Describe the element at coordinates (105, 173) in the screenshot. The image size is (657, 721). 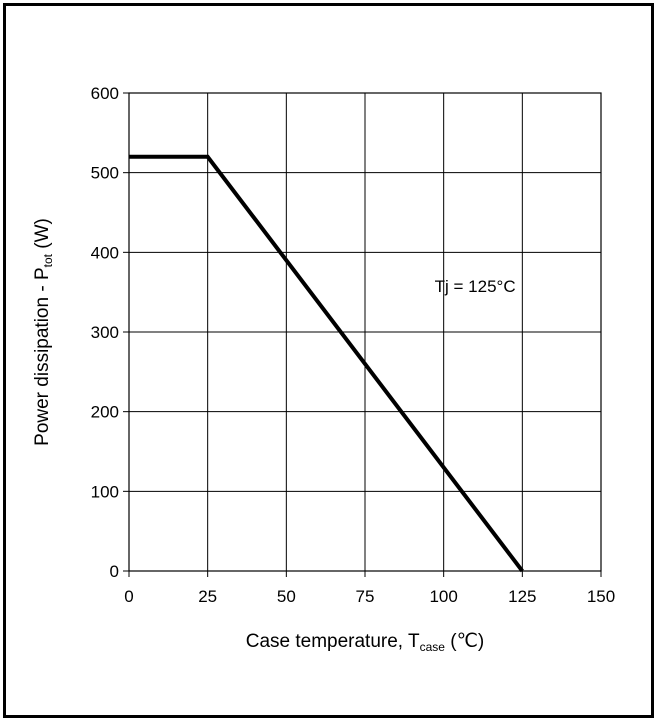
I see `y-tick-label: 500` at that location.